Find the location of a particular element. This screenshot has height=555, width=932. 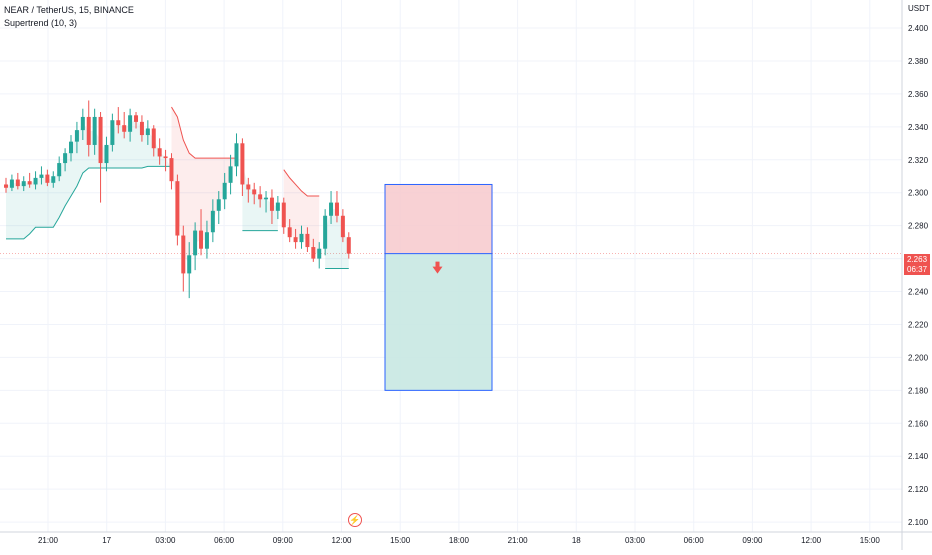

short-position-tool is located at coordinates (438, 287).